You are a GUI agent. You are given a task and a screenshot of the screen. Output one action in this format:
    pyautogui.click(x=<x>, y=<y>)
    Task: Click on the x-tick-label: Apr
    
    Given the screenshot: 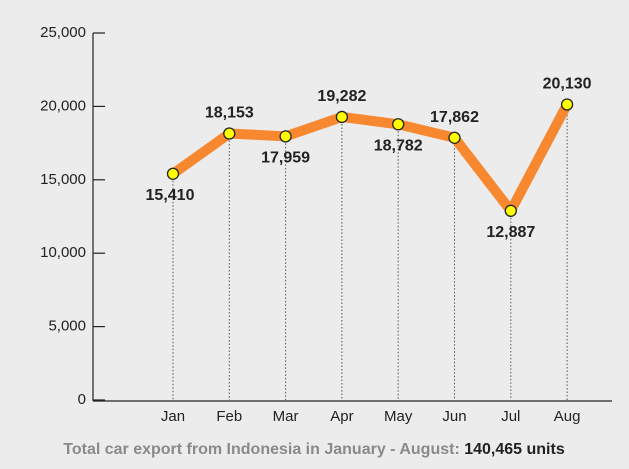 What is the action you would take?
    pyautogui.click(x=341, y=416)
    